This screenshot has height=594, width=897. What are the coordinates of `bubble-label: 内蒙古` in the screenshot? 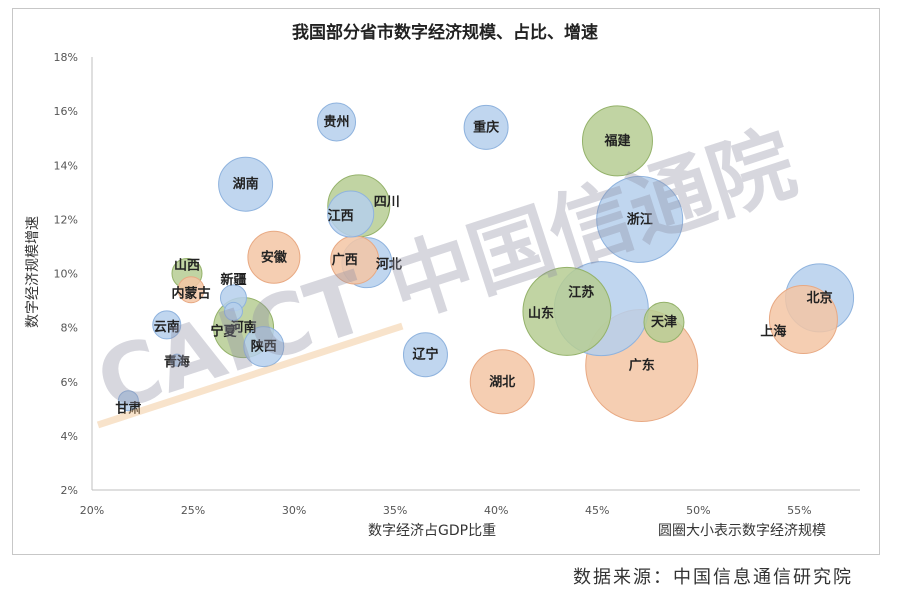 It's located at (191, 294).